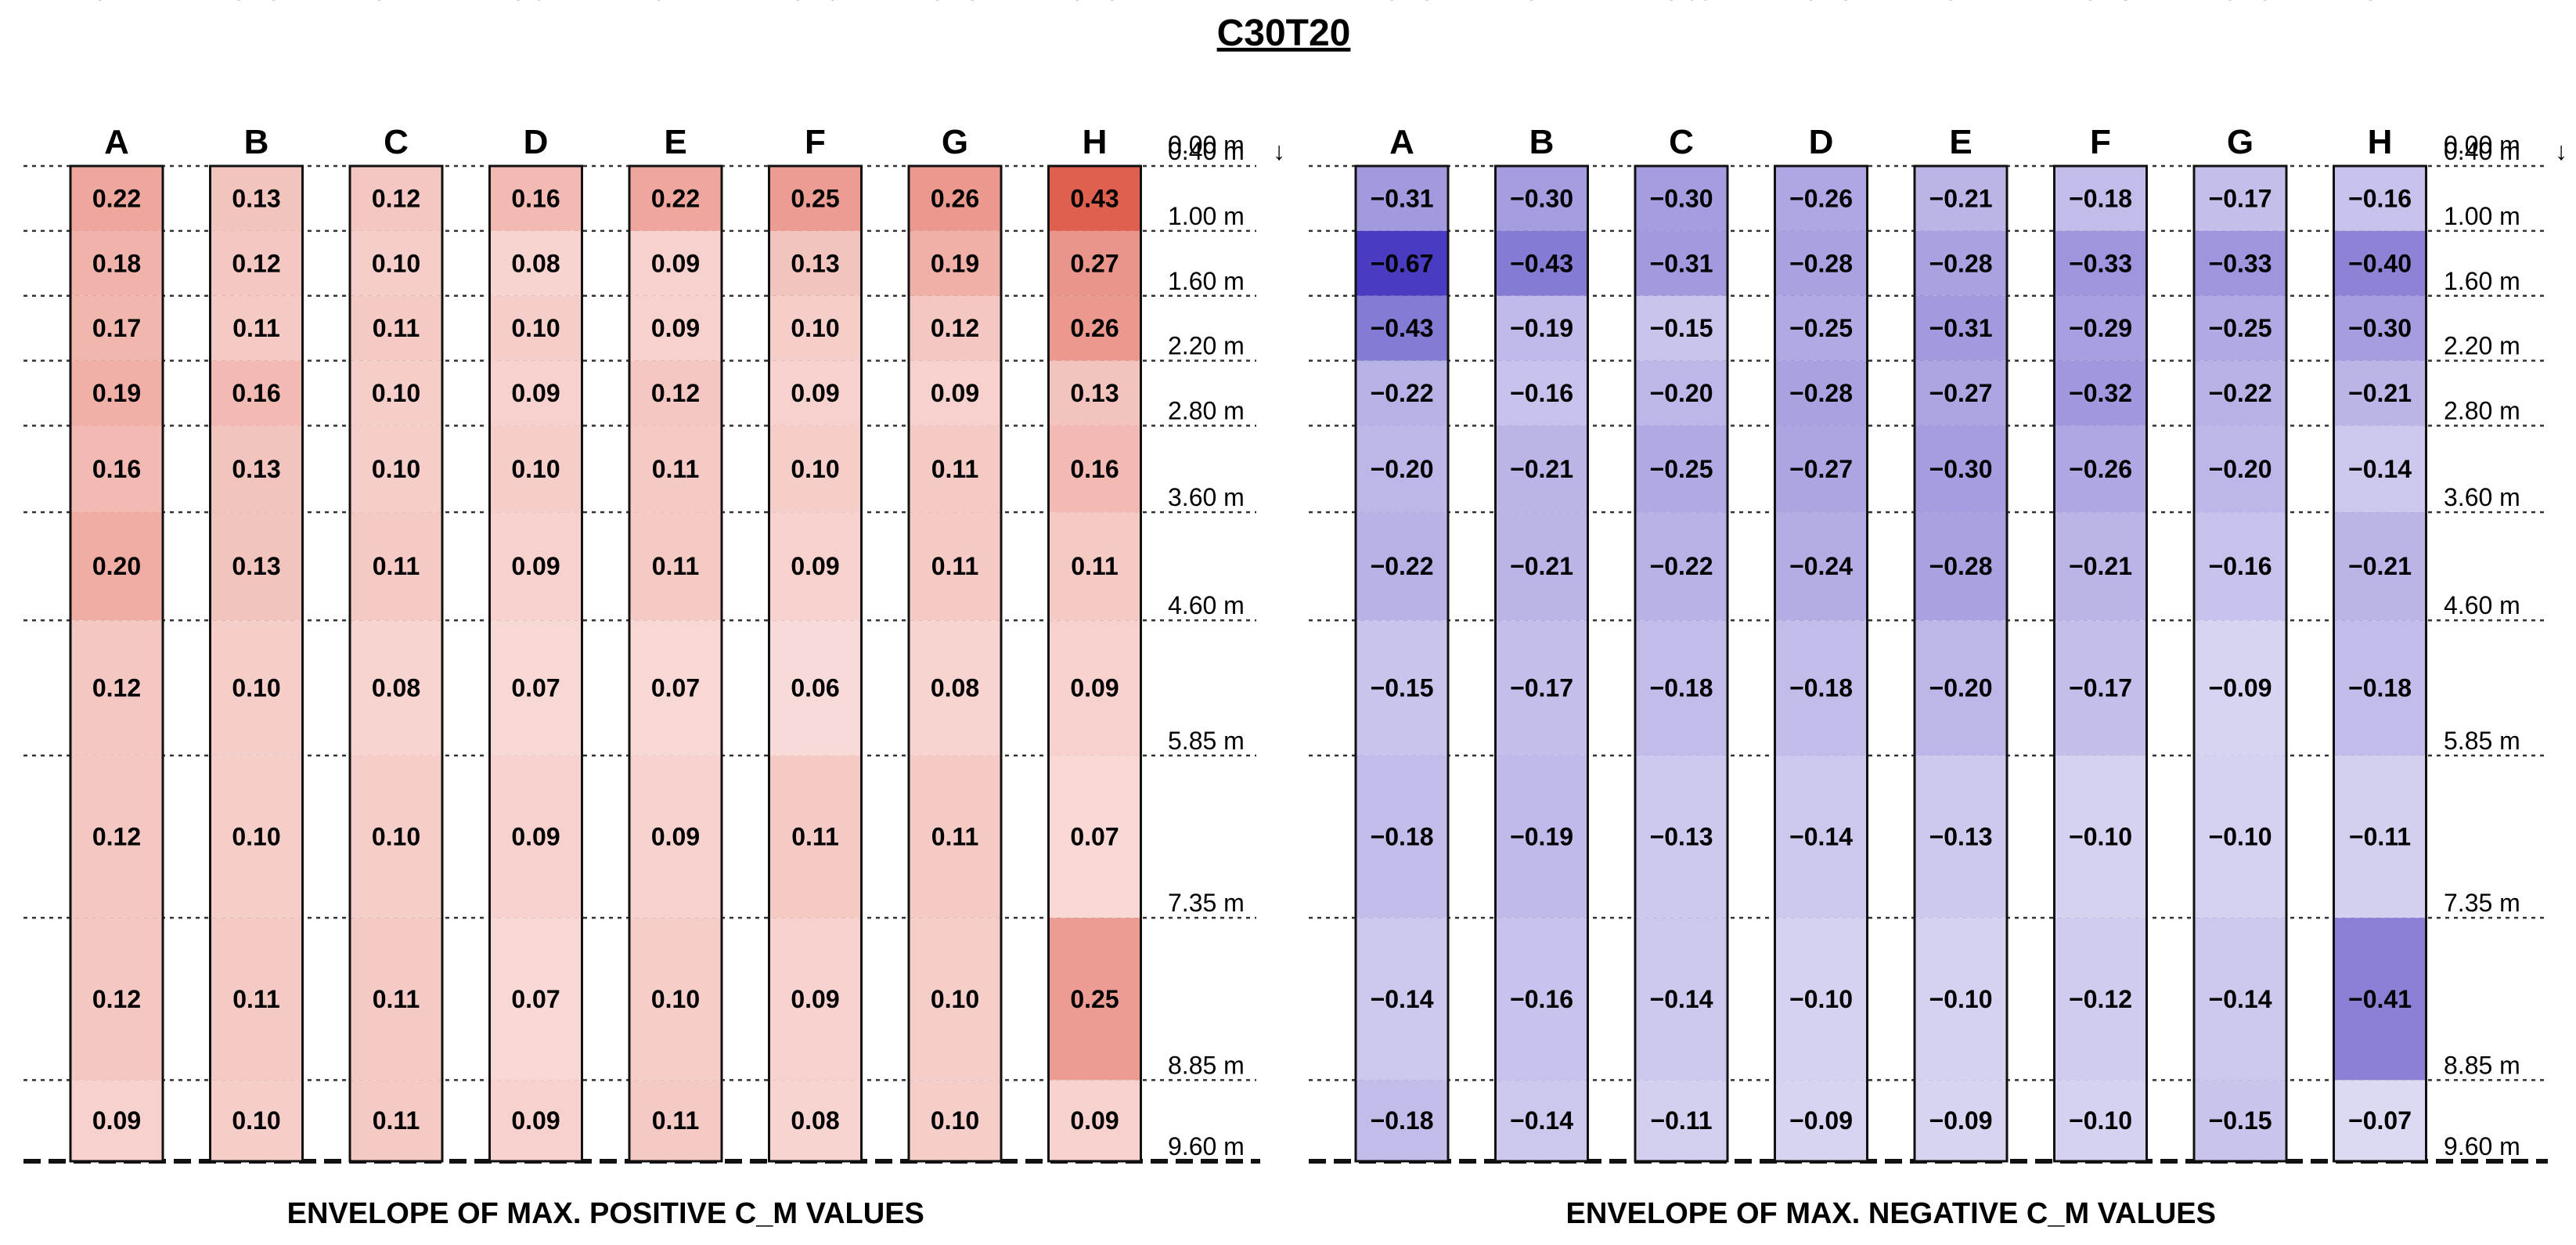 The width and height of the screenshot is (2576, 1245). What do you see at coordinates (2482, 1065) in the screenshot?
I see `height-label: 8.85 m` at bounding box center [2482, 1065].